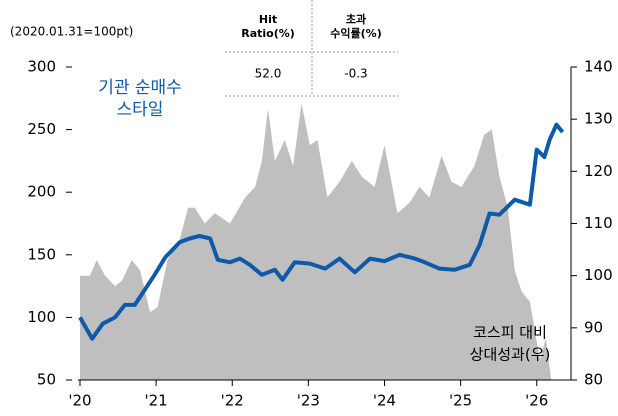 The width and height of the screenshot is (618, 416). What do you see at coordinates (268, 33) in the screenshot?
I see `table-header: Ratio(%)` at bounding box center [268, 33].